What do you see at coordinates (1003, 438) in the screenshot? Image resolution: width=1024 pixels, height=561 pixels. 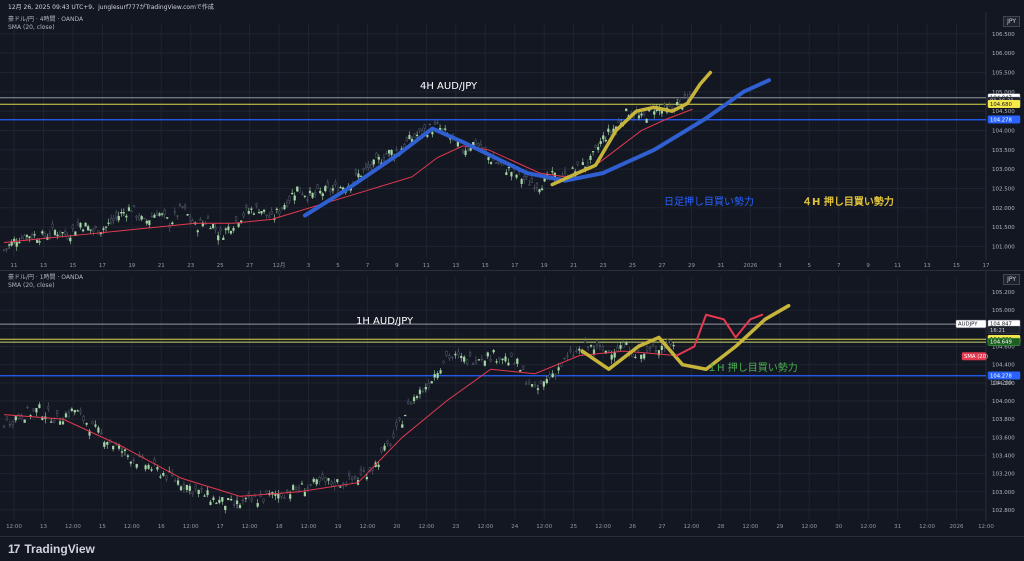 I see `y-tick-label: 103.600` at bounding box center [1003, 438].